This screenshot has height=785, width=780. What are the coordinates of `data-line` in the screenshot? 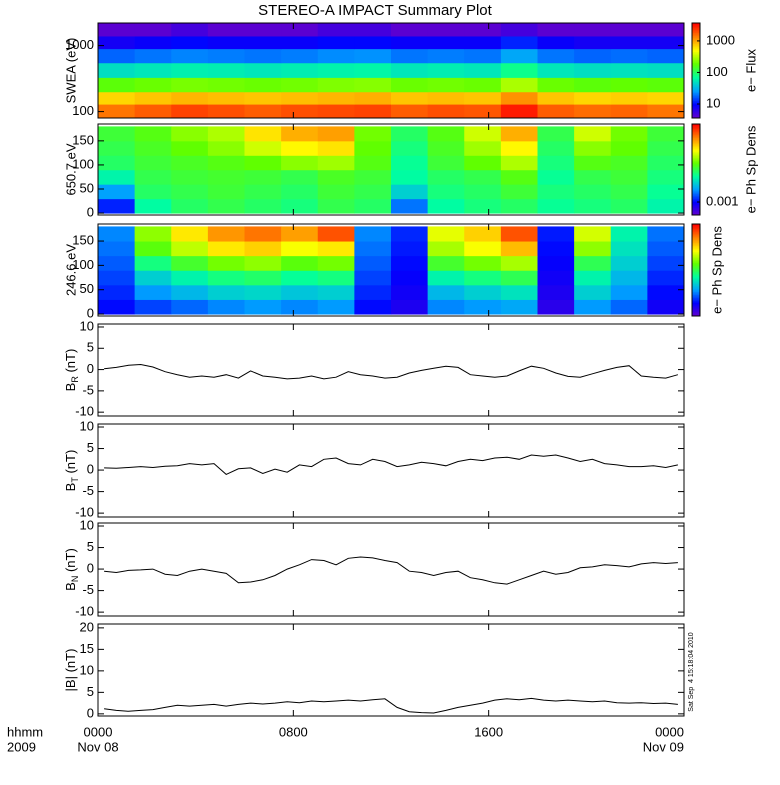 It's located at (391, 464).